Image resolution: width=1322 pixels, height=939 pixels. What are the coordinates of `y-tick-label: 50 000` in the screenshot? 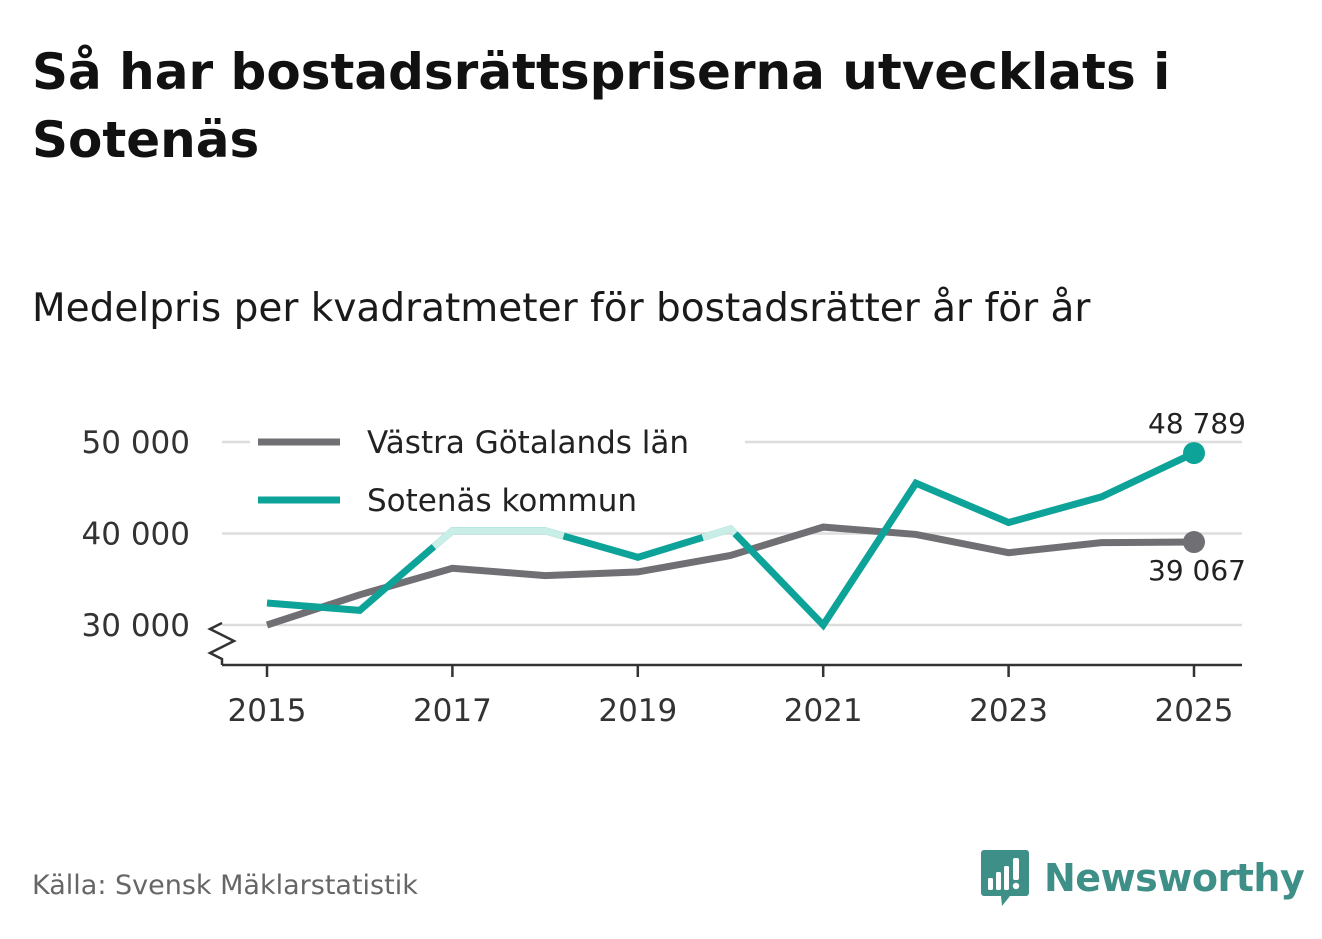 It's located at (136, 443).